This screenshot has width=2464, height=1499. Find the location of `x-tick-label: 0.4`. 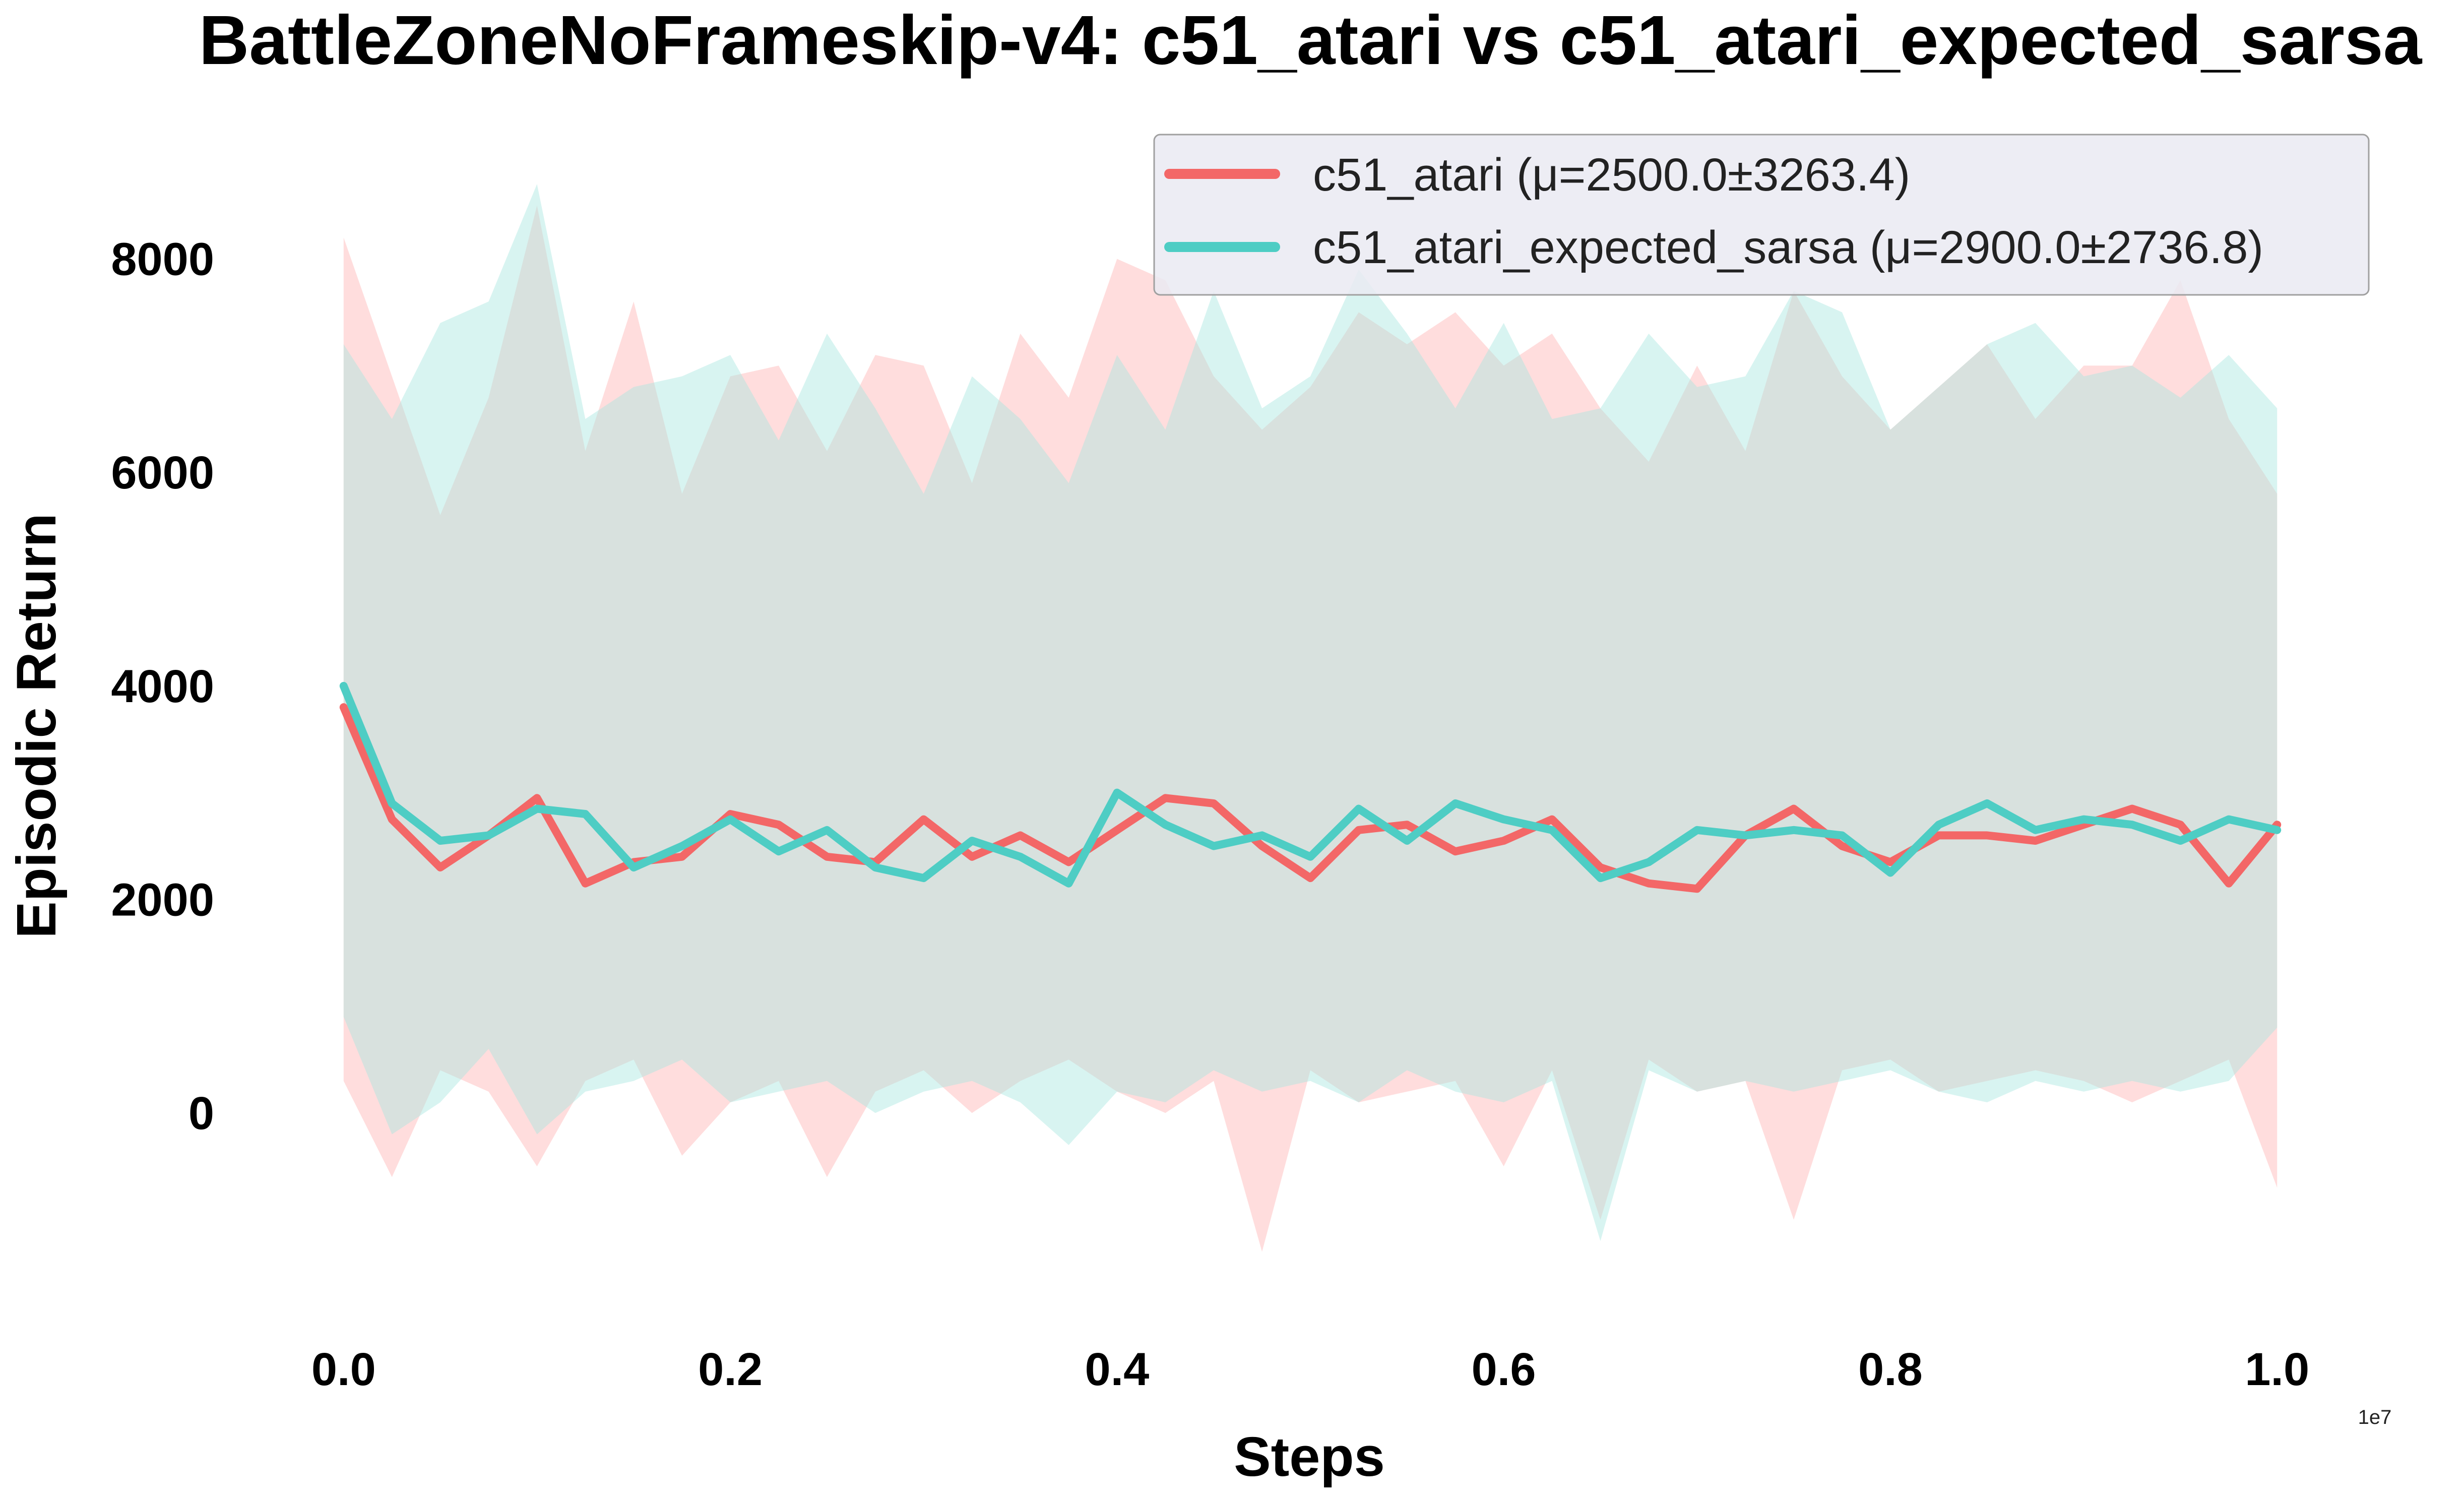

x-tick-label: 0.4 is located at coordinates (1117, 1370).